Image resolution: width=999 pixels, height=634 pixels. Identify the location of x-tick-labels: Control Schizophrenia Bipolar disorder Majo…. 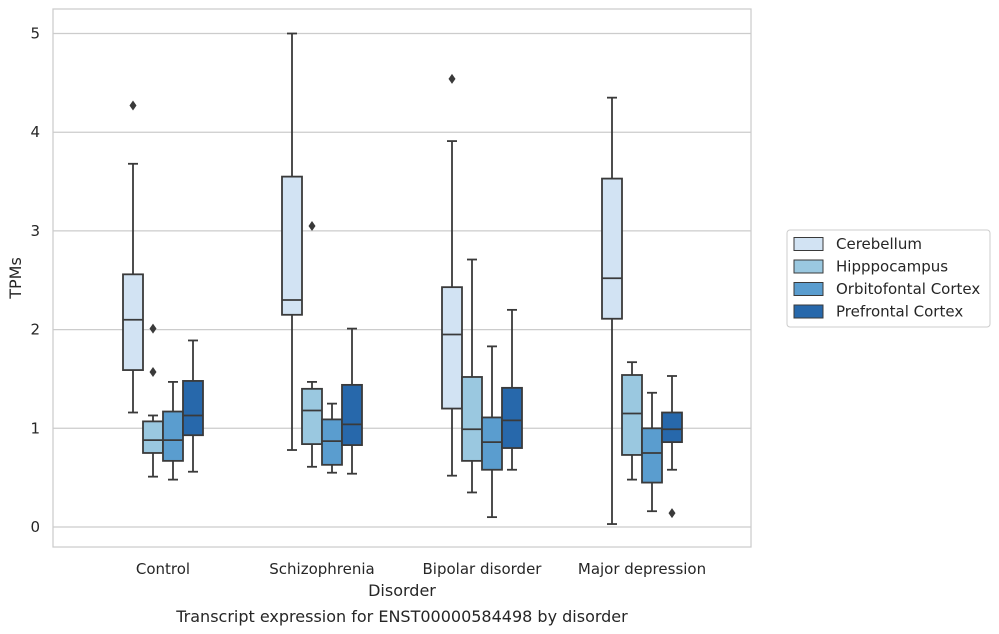
(421, 569).